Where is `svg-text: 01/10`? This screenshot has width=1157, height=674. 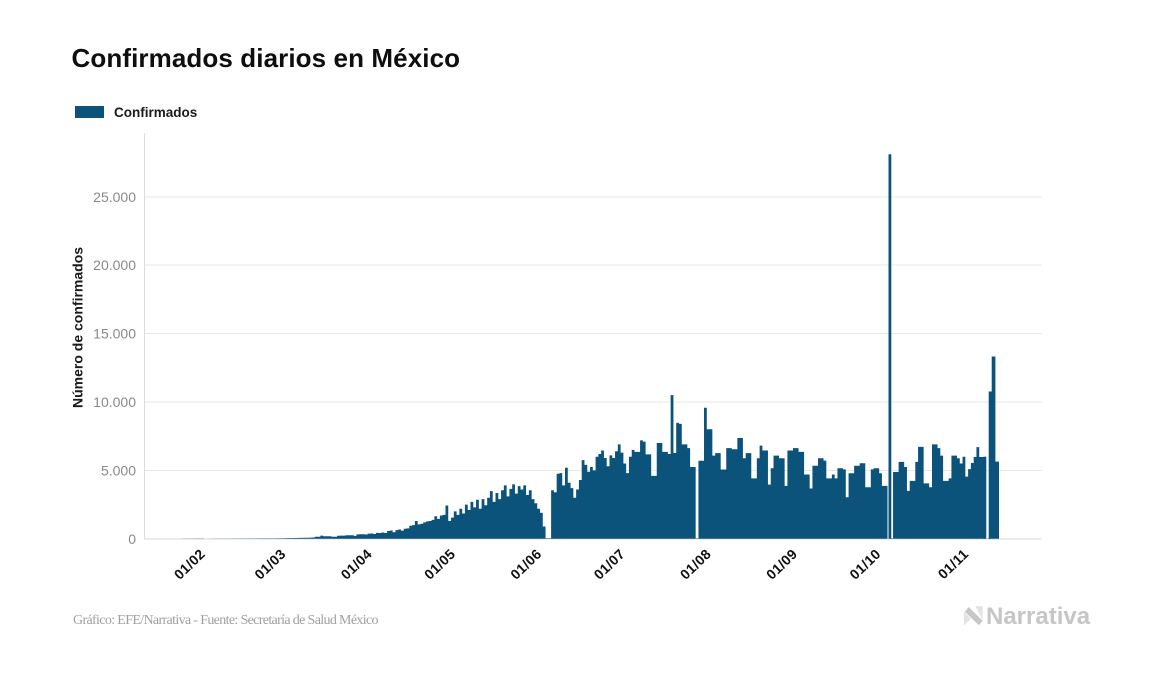 svg-text: 01/10 is located at coordinates (864, 564).